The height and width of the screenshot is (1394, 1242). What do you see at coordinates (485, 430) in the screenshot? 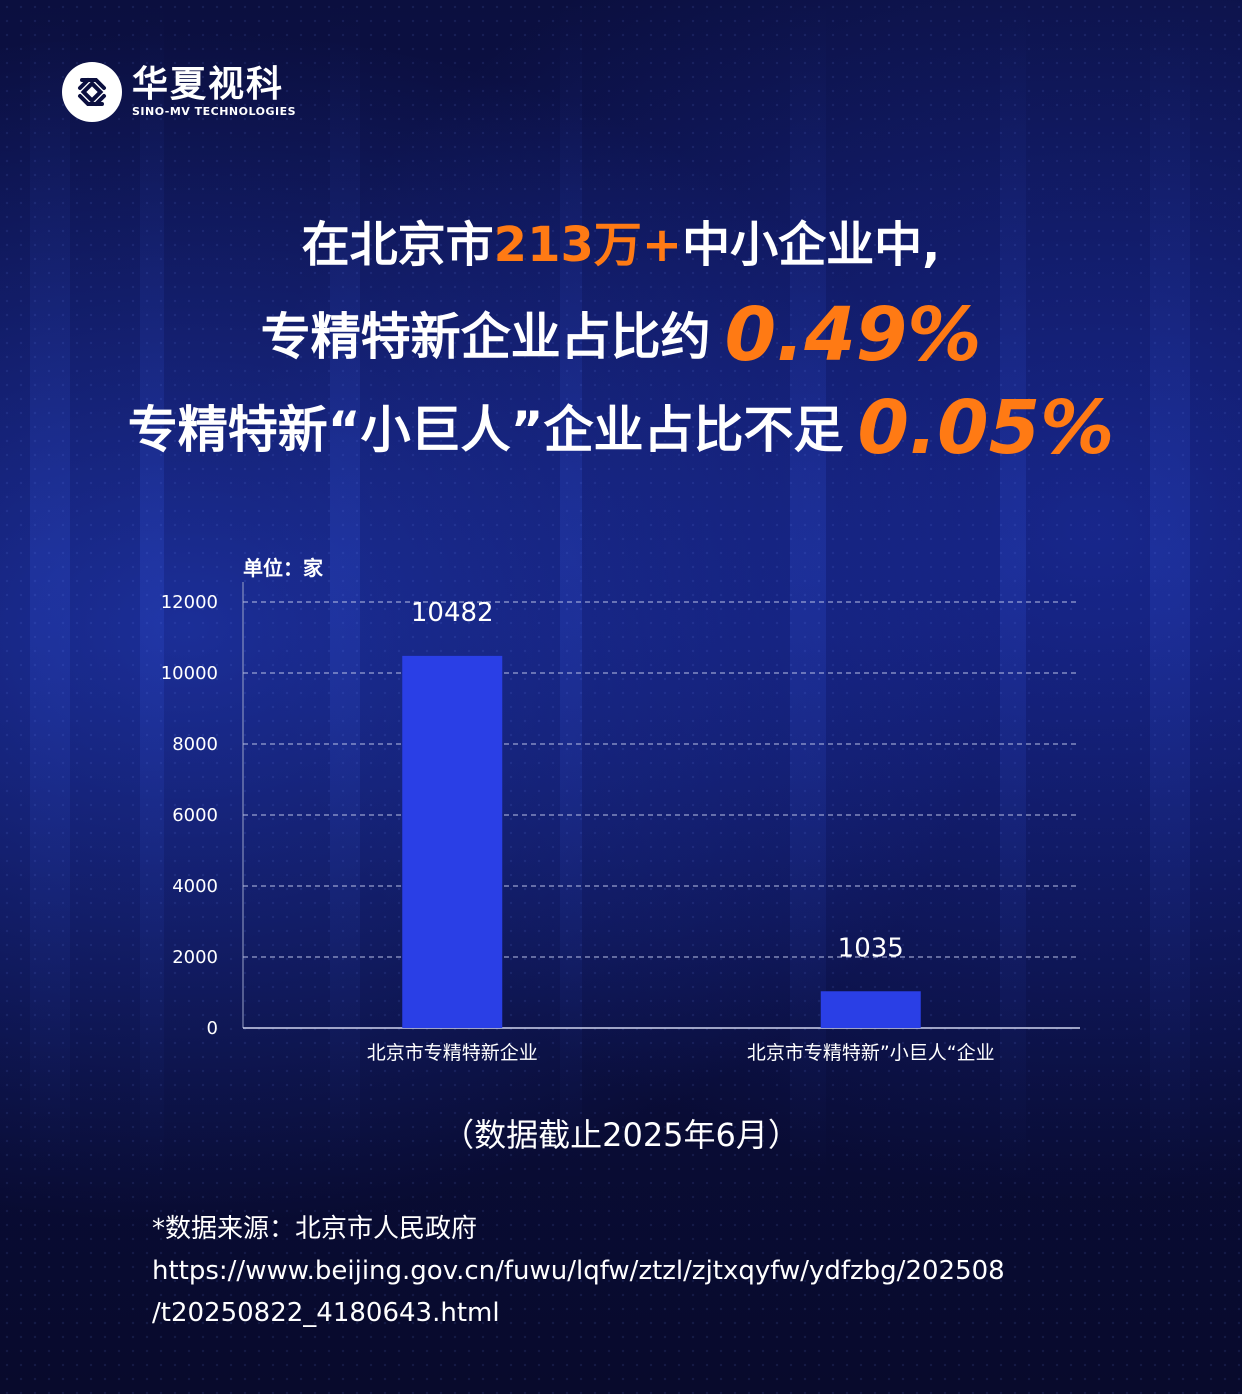
I see `headline-line-3-text: 专精特新“小巨人”企业占比不足` at bounding box center [485, 430].